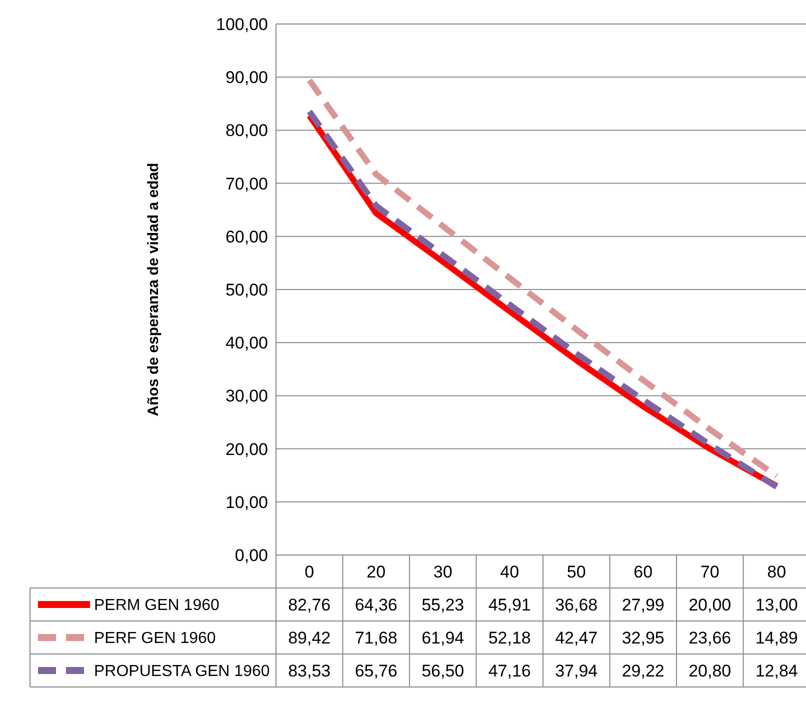 Image resolution: width=806 pixels, height=709 pixels. Describe the element at coordinates (510, 572) in the screenshot. I see `x-tick-label: 40` at that location.